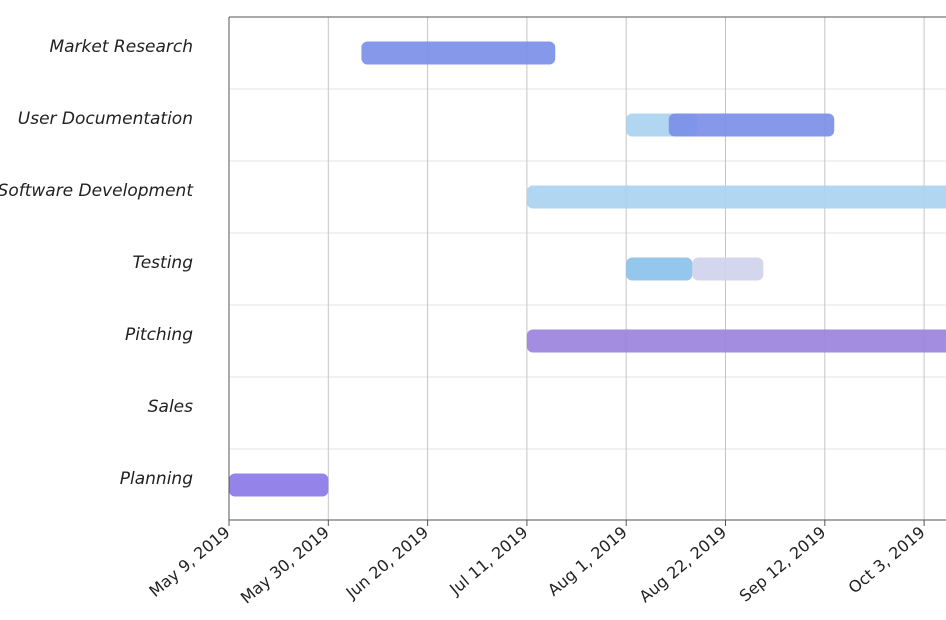 This screenshot has height=620, width=946. What do you see at coordinates (783, 564) in the screenshot?
I see `x-tick-label: Sep 12, 2019` at bounding box center [783, 564].